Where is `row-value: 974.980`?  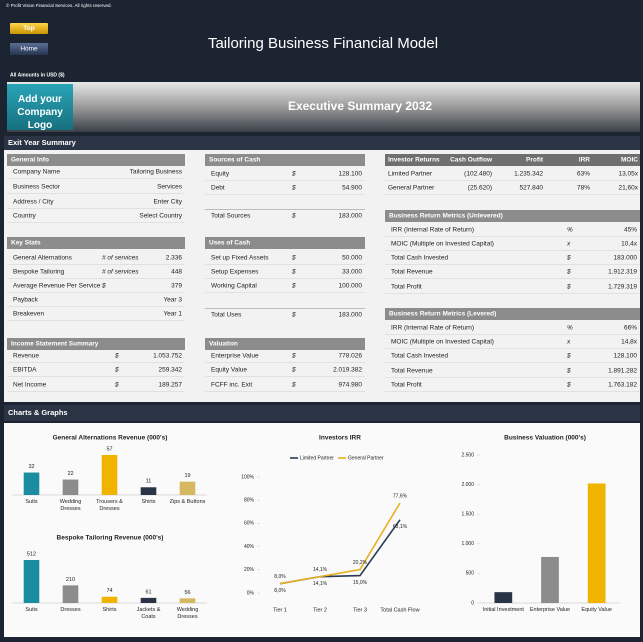
row-value: 974.980 is located at coordinates (351, 385).